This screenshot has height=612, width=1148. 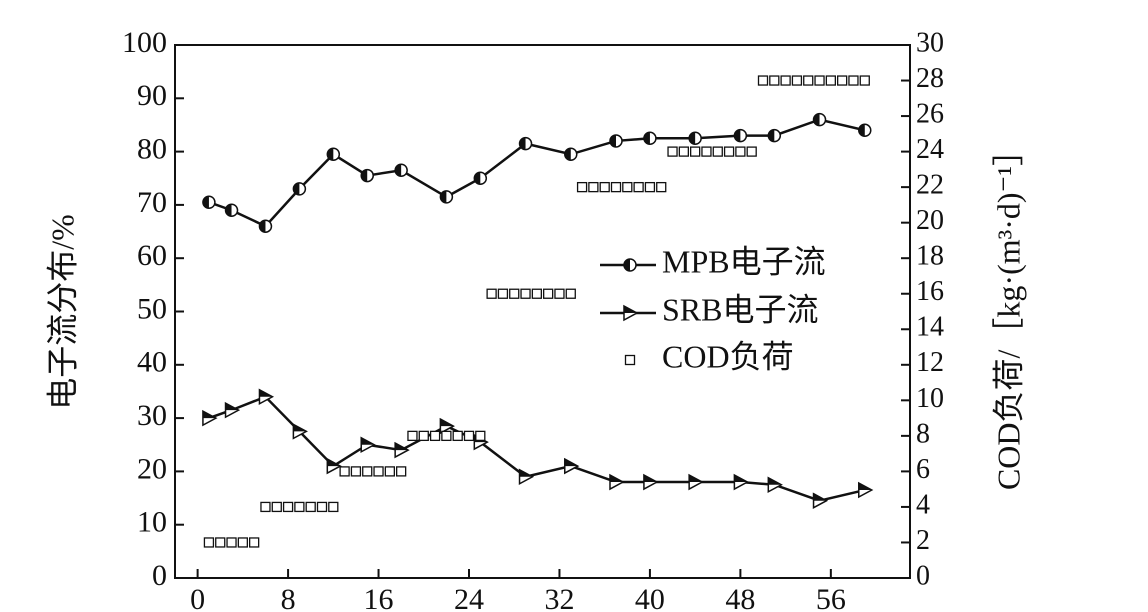 What do you see at coordinates (930, 220) in the screenshot?
I see `y2-tick-label: 20` at bounding box center [930, 220].